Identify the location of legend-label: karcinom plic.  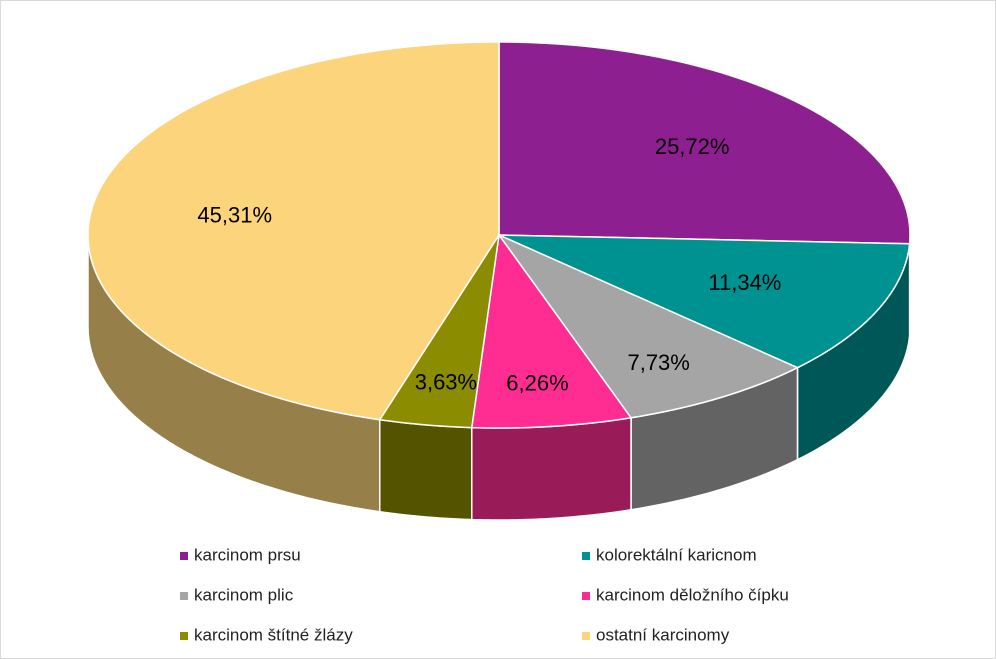
(244, 594).